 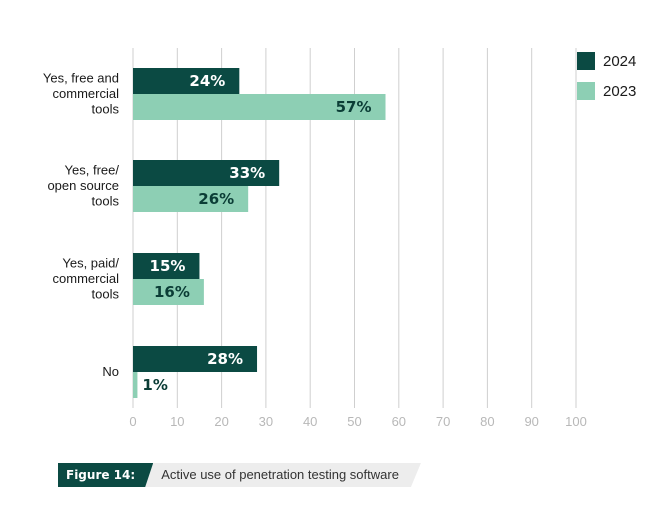 I want to click on x-tick-label-70: 70, so click(x=443, y=421).